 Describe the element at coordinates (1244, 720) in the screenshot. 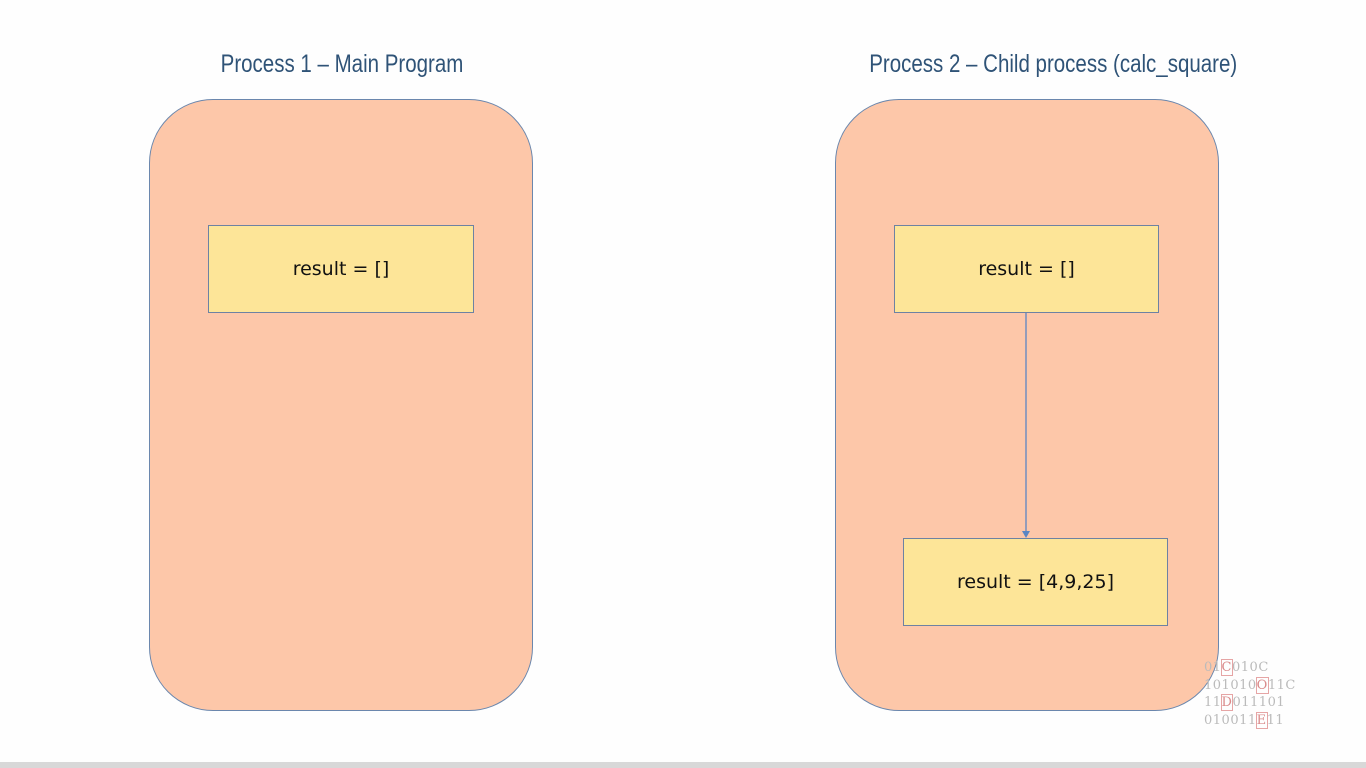

I see `watermark-line: 010011E11` at that location.